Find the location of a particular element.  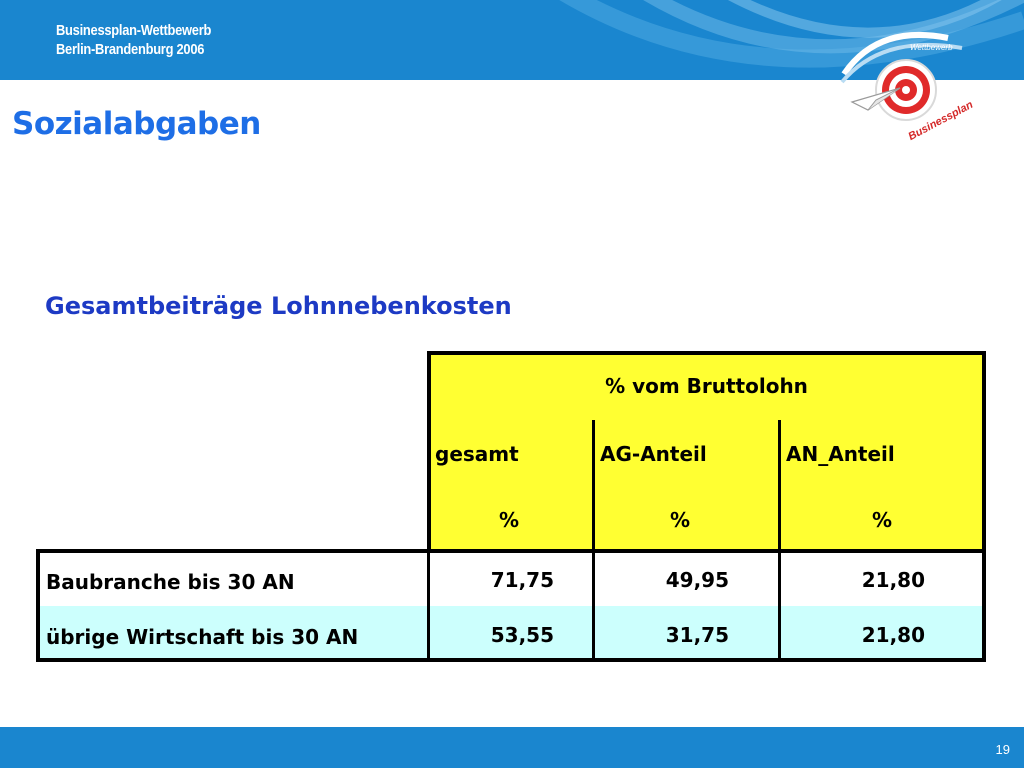

value-baubranche-ag-anteil: 49,95 is located at coordinates (697, 580).